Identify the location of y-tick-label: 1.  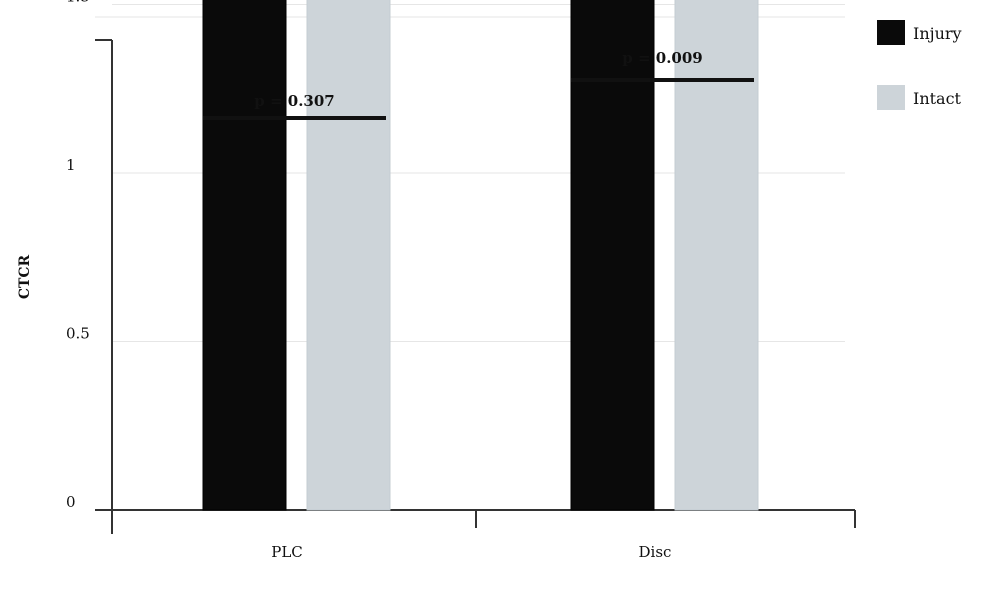
(71, 165).